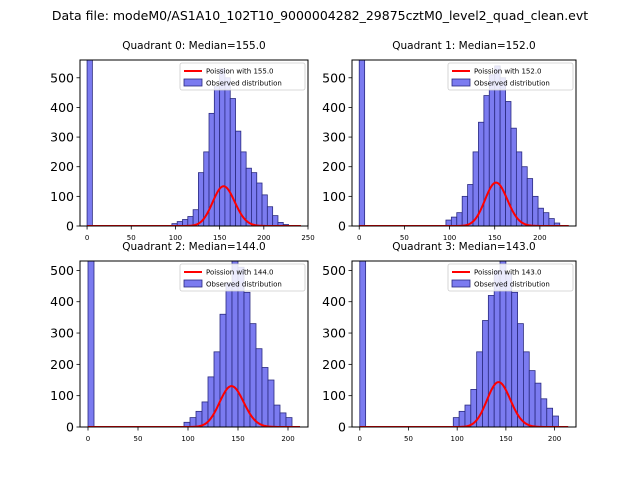 This screenshot has height=480, width=640. Describe the element at coordinates (463, 247) in the screenshot. I see `subplot-title: Quadrant 3: Median=143.0` at that location.